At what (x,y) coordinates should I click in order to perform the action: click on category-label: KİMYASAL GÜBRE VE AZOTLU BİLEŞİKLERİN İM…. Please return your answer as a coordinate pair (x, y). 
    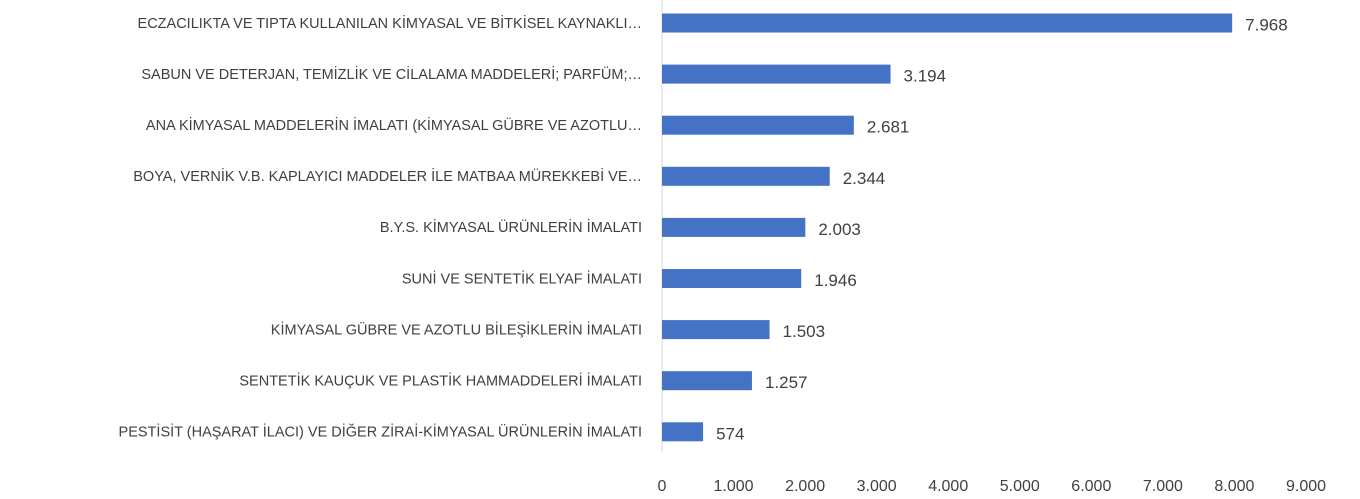
    Looking at the image, I should click on (456, 329).